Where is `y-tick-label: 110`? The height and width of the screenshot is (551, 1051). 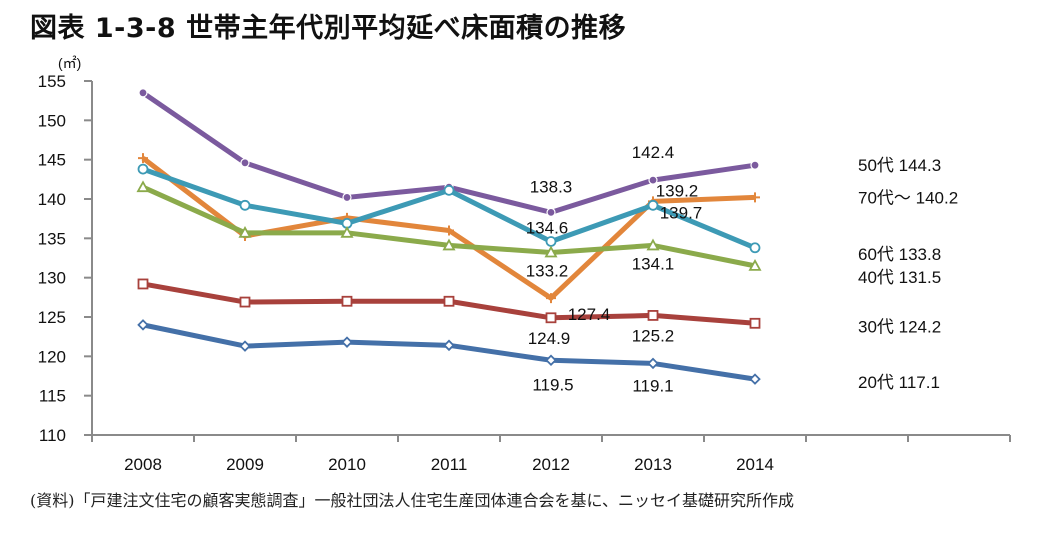 y-tick-label: 110 is located at coordinates (52, 435).